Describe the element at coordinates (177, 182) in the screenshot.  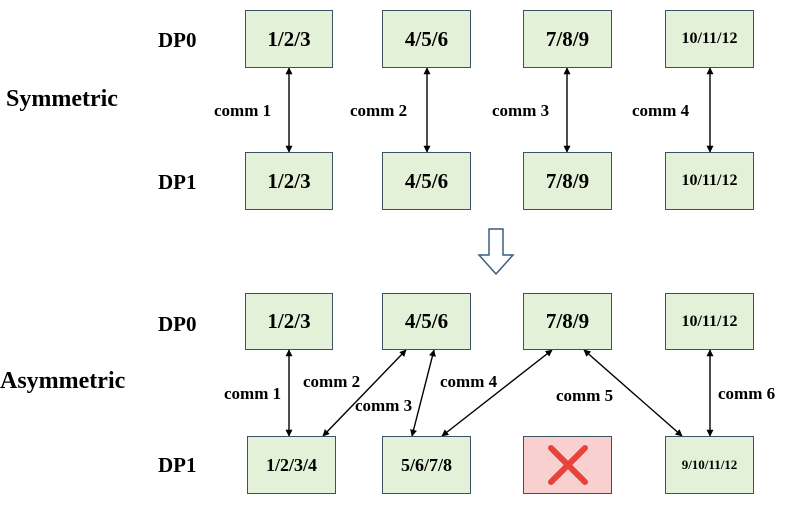
I see `sym-dp1-label: DP1` at that location.